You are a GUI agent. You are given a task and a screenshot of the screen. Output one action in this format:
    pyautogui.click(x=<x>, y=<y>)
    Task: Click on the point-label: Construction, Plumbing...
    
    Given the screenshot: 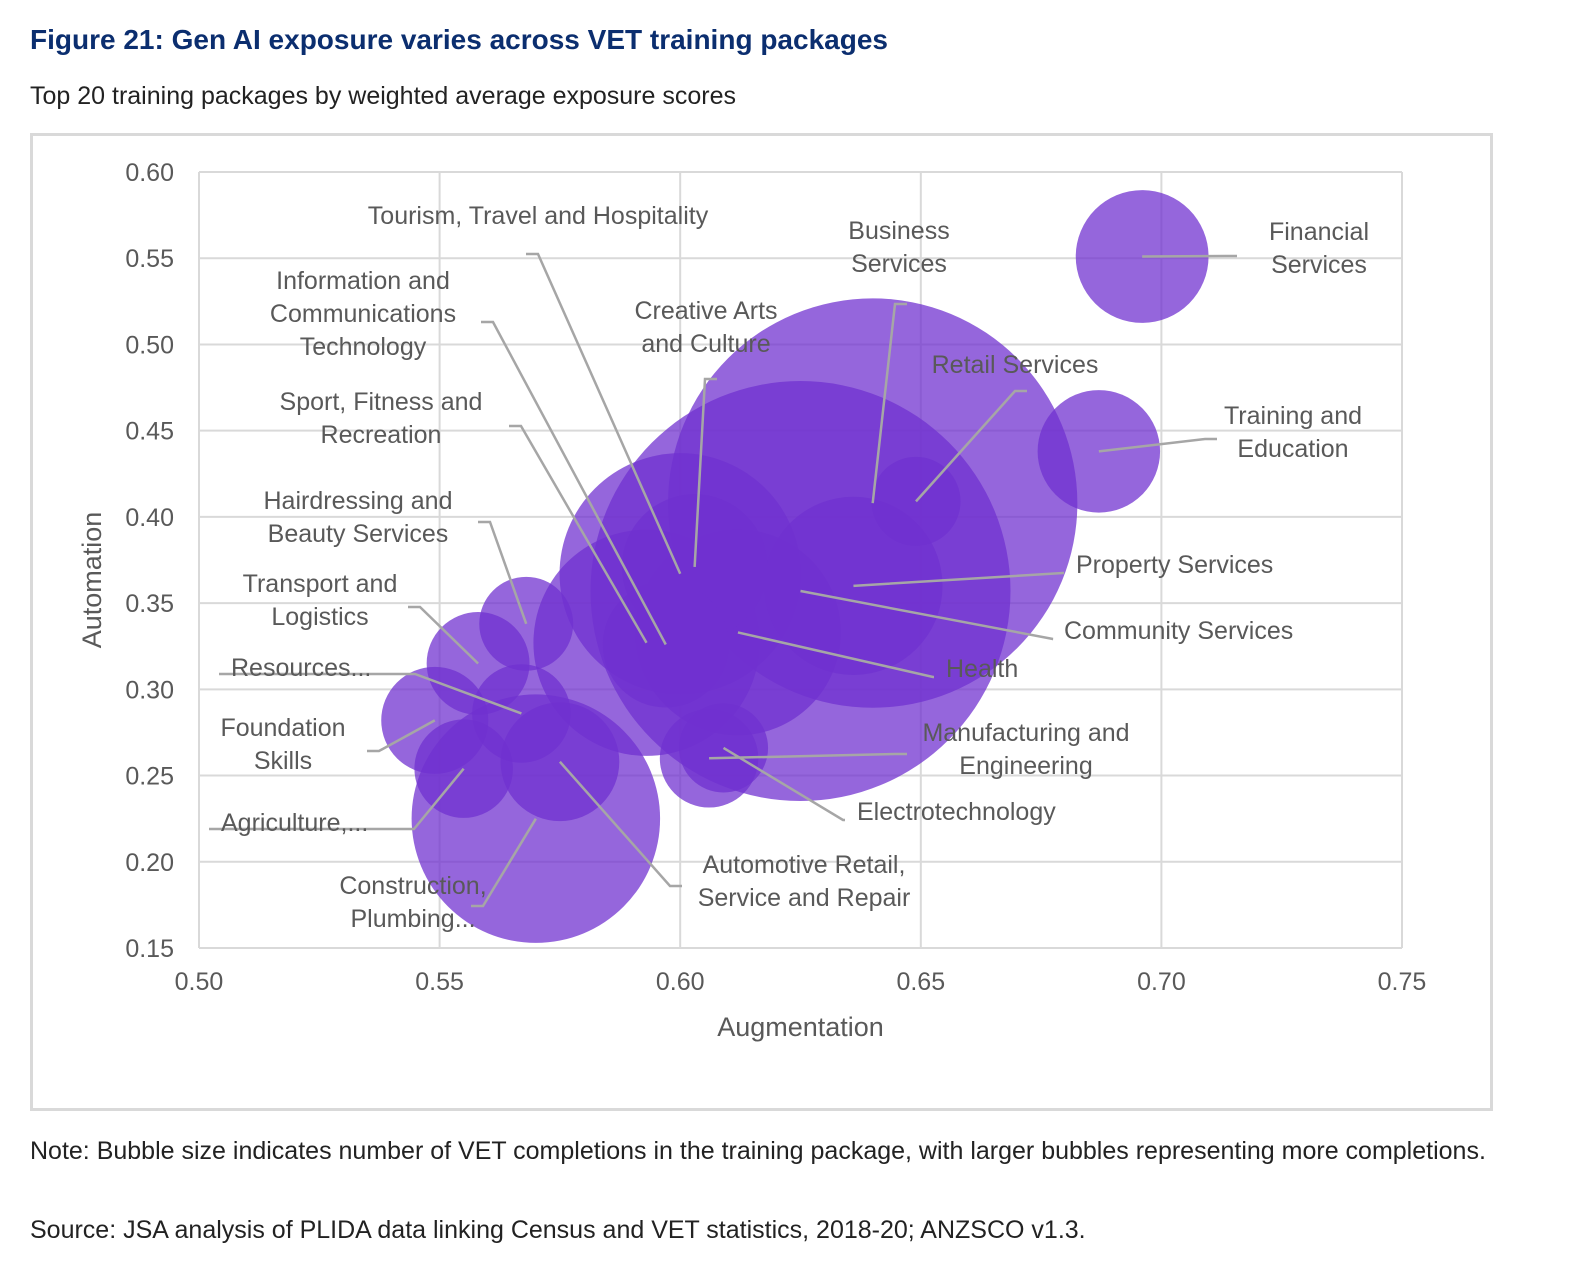 What is the action you would take?
    pyautogui.click(x=412, y=902)
    